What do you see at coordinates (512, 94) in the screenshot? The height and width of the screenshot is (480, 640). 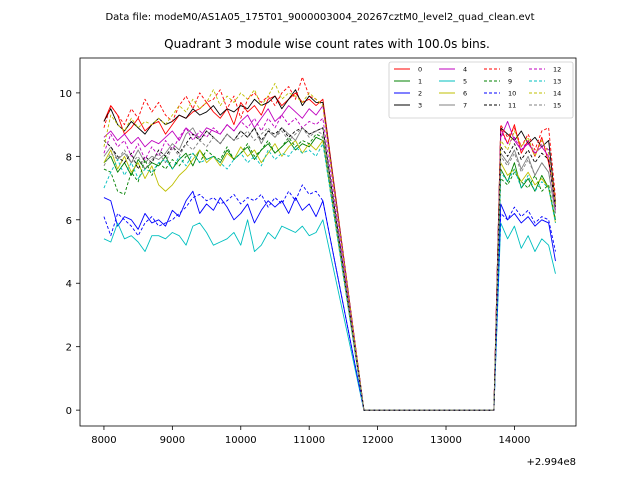 I see `legend-label-10: 10` at bounding box center [512, 94].